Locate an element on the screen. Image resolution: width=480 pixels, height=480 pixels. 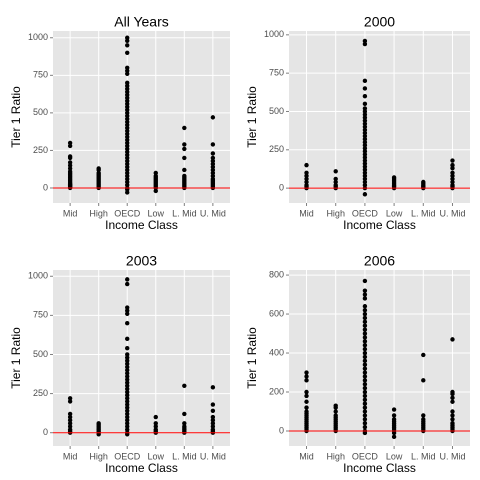
y-tick-label: 600 is located at coordinates (276, 313).